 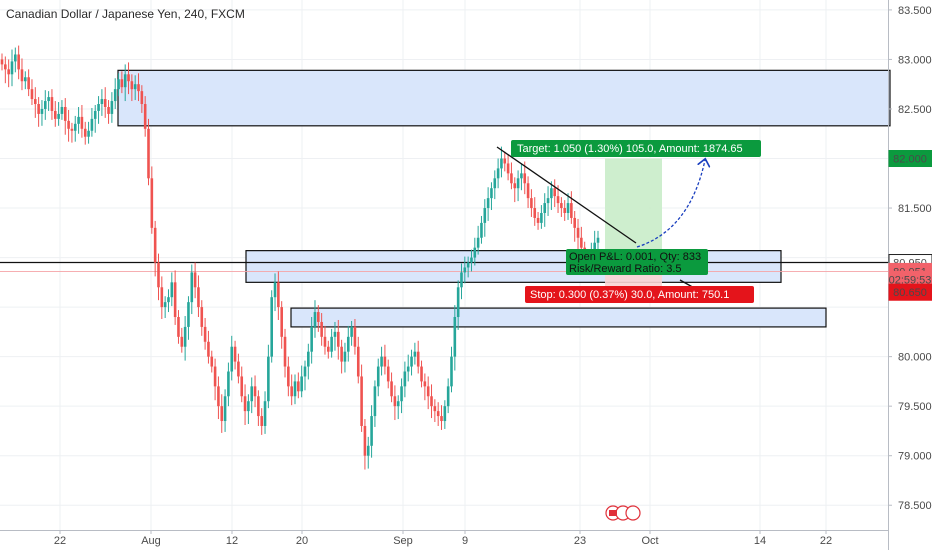 I want to click on projection-arrow, so click(x=670, y=204).